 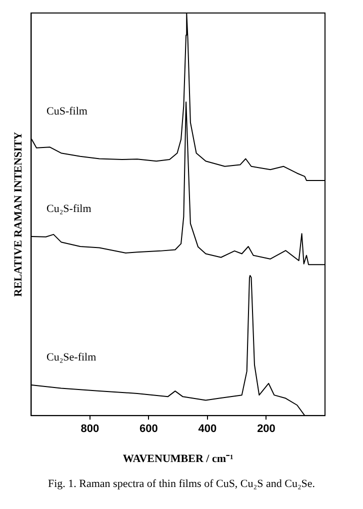 I want to click on series-label: Cu₂S-film, so click(x=69, y=208).